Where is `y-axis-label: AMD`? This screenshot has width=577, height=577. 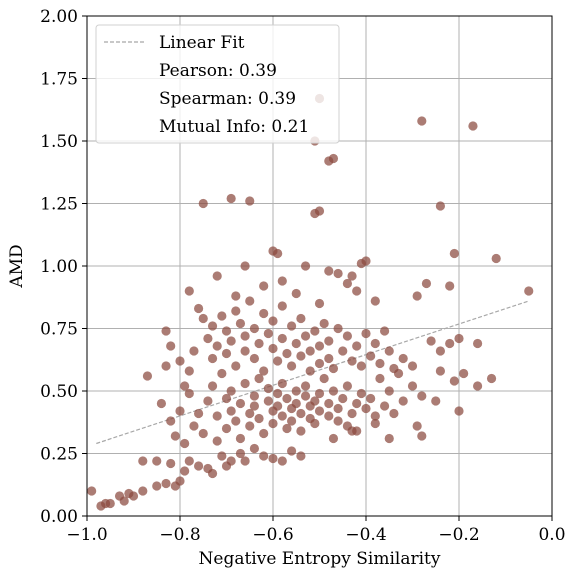 y-axis-label: AMD is located at coordinates (17, 266).